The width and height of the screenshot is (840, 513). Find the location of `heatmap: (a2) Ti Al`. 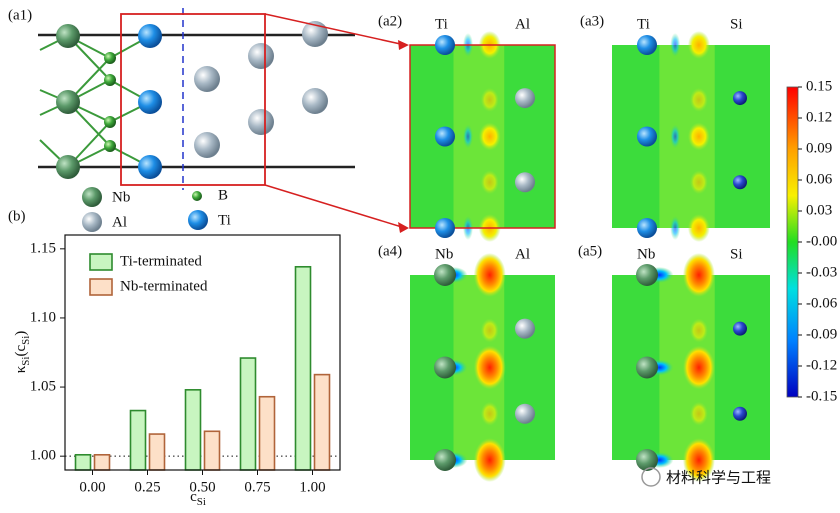

heatmap: (a2) Ti Al is located at coordinates (467, 127).